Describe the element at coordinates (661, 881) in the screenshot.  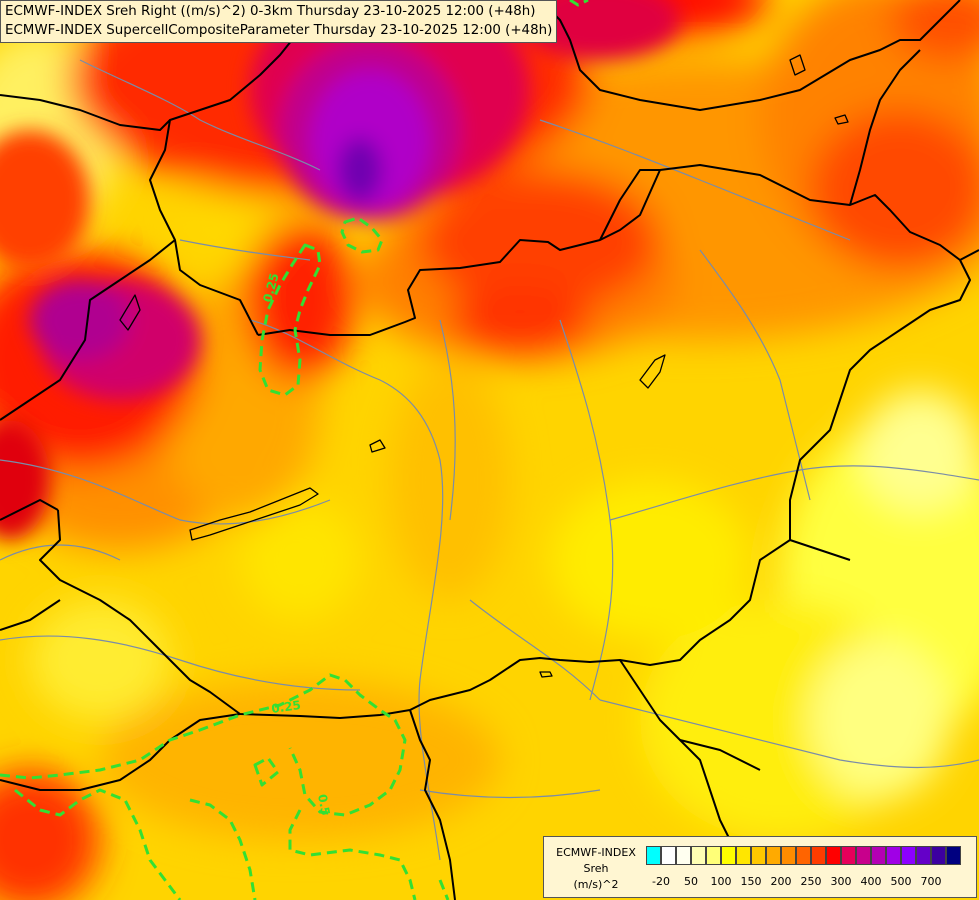
I see `legend-tick-label: -20` at that location.